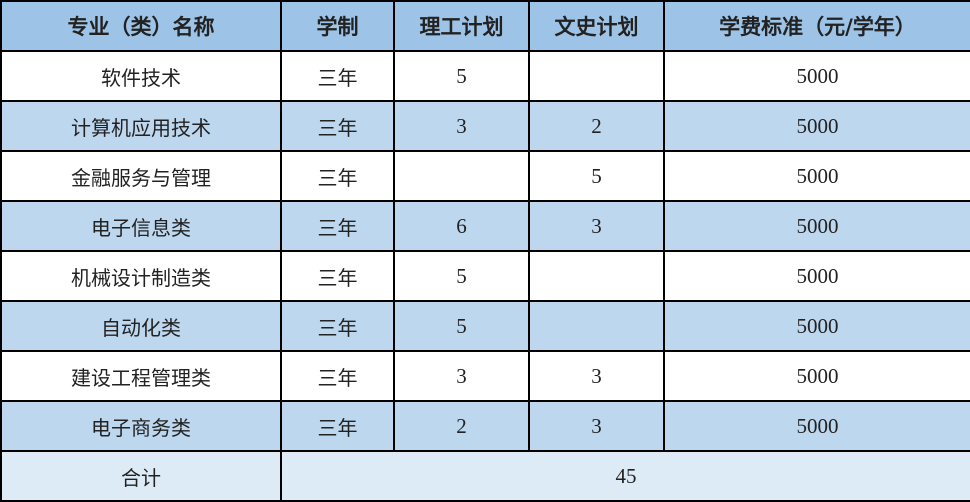 The height and width of the screenshot is (502, 970). I want to click on table-row: 软件技术 三年 5 5000, so click(485, 76).